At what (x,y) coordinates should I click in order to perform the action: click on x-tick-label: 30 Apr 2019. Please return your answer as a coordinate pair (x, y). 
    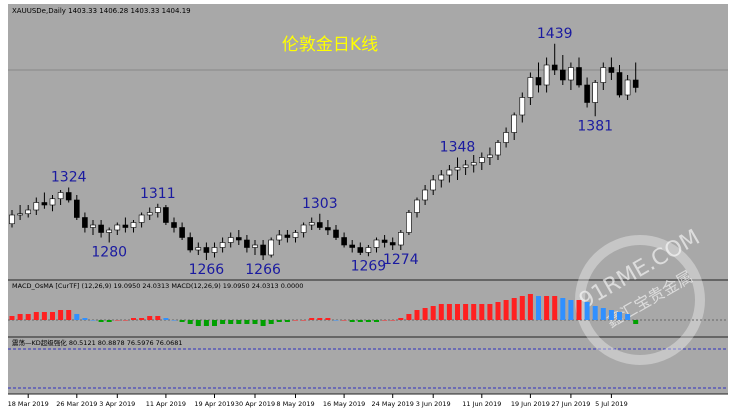
    Looking at the image, I should click on (255, 404).